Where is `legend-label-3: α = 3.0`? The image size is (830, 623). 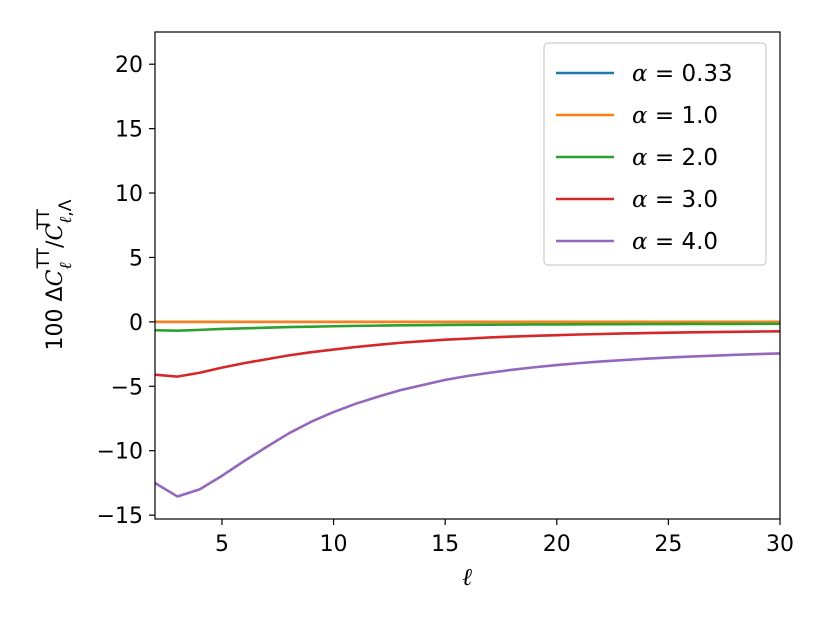 legend-label-3: α = 3.0 is located at coordinates (675, 200).